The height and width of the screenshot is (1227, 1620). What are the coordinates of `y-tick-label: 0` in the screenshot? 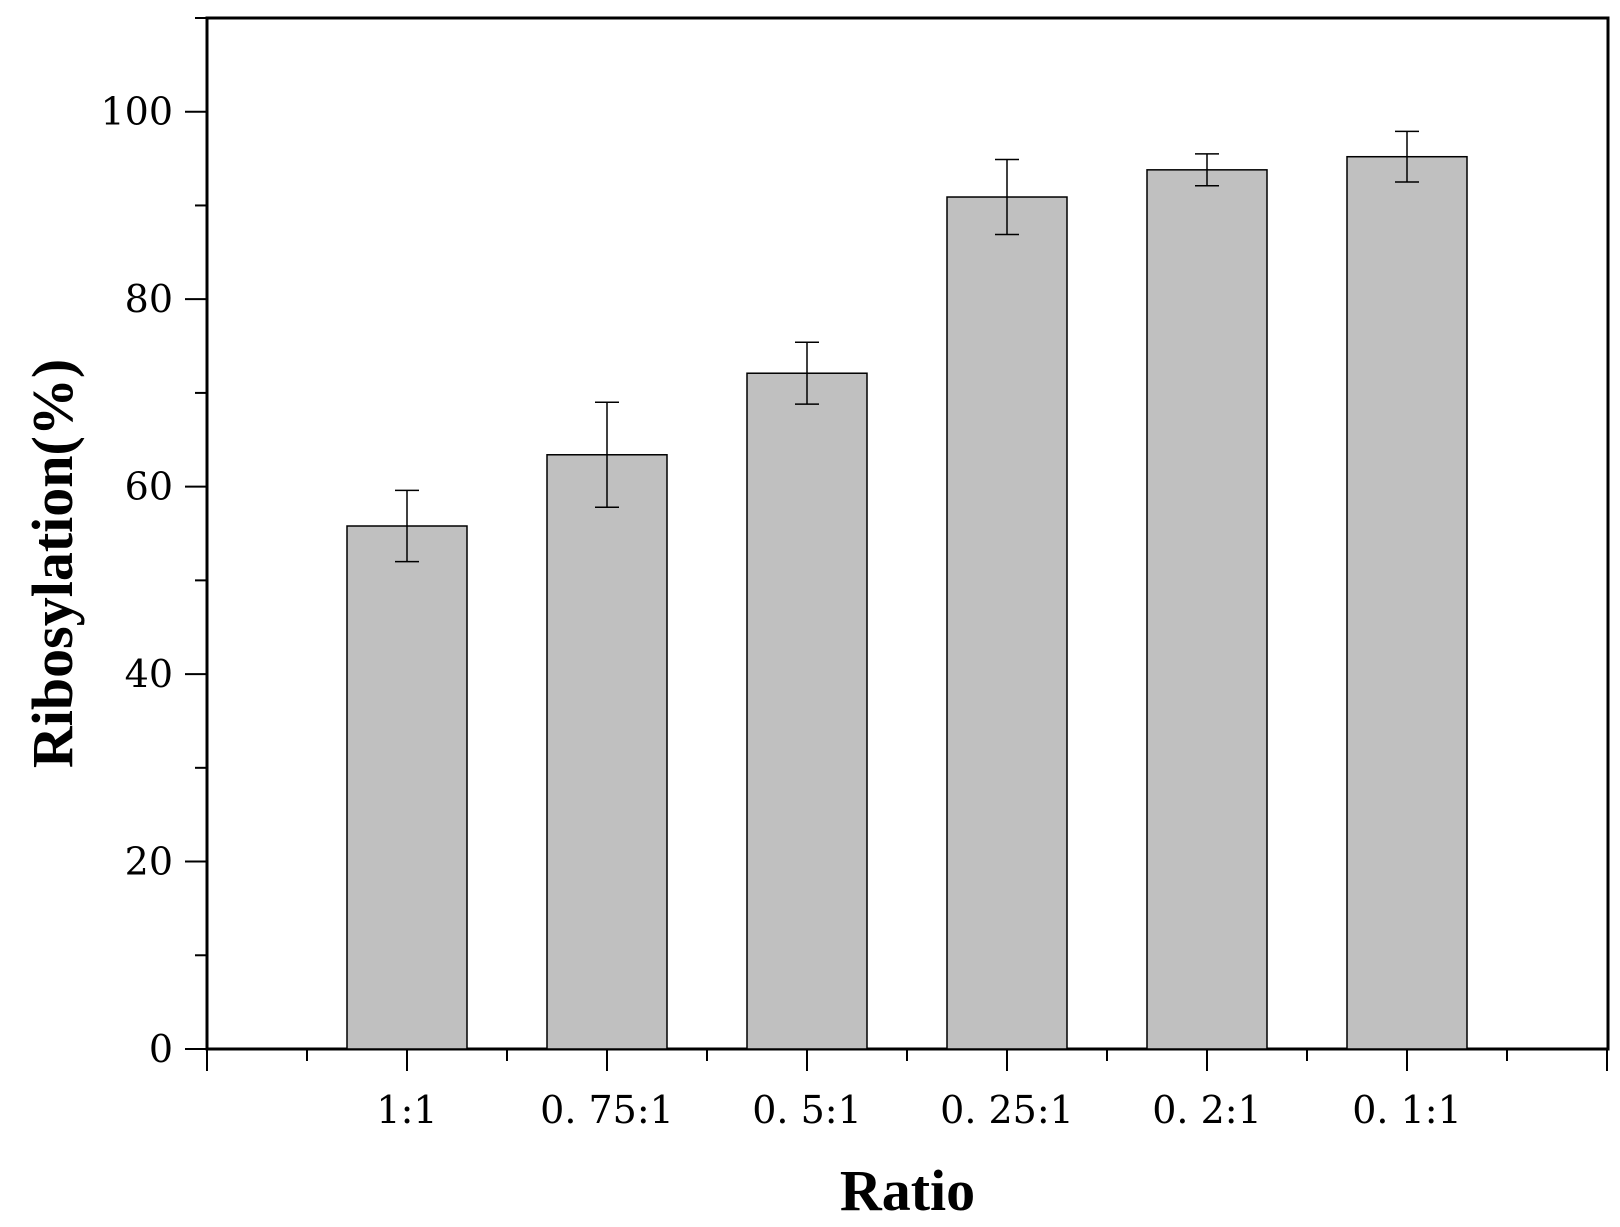 It's located at (161, 1049).